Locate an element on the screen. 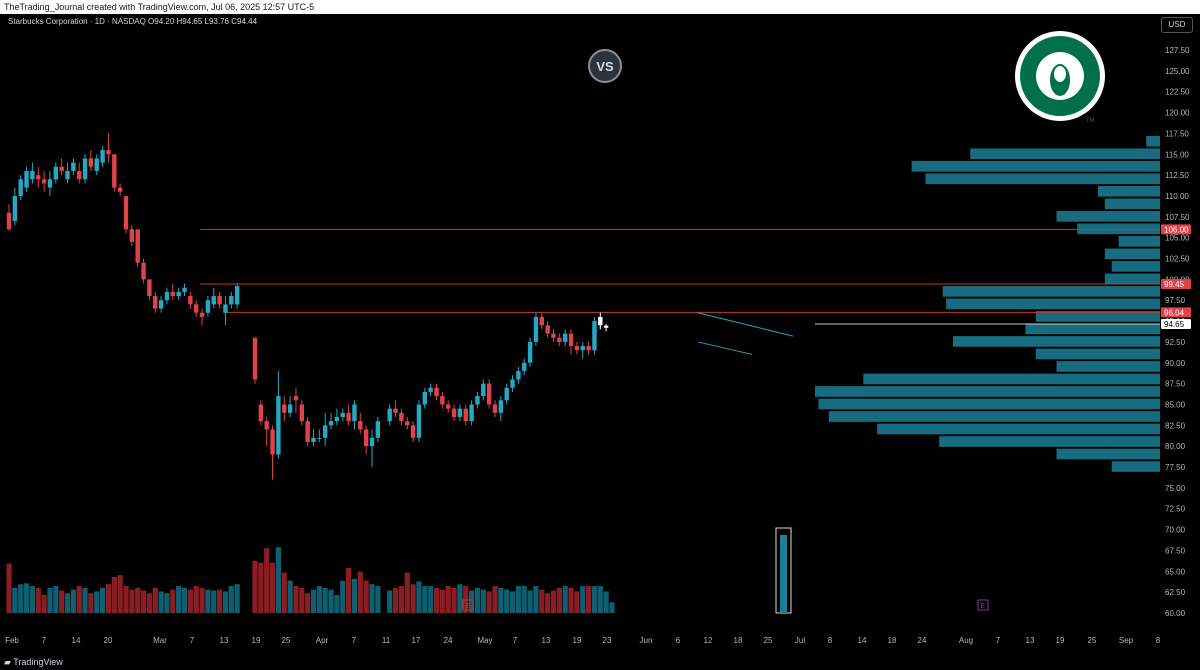  highlight-volume-bar is located at coordinates (783, 574).